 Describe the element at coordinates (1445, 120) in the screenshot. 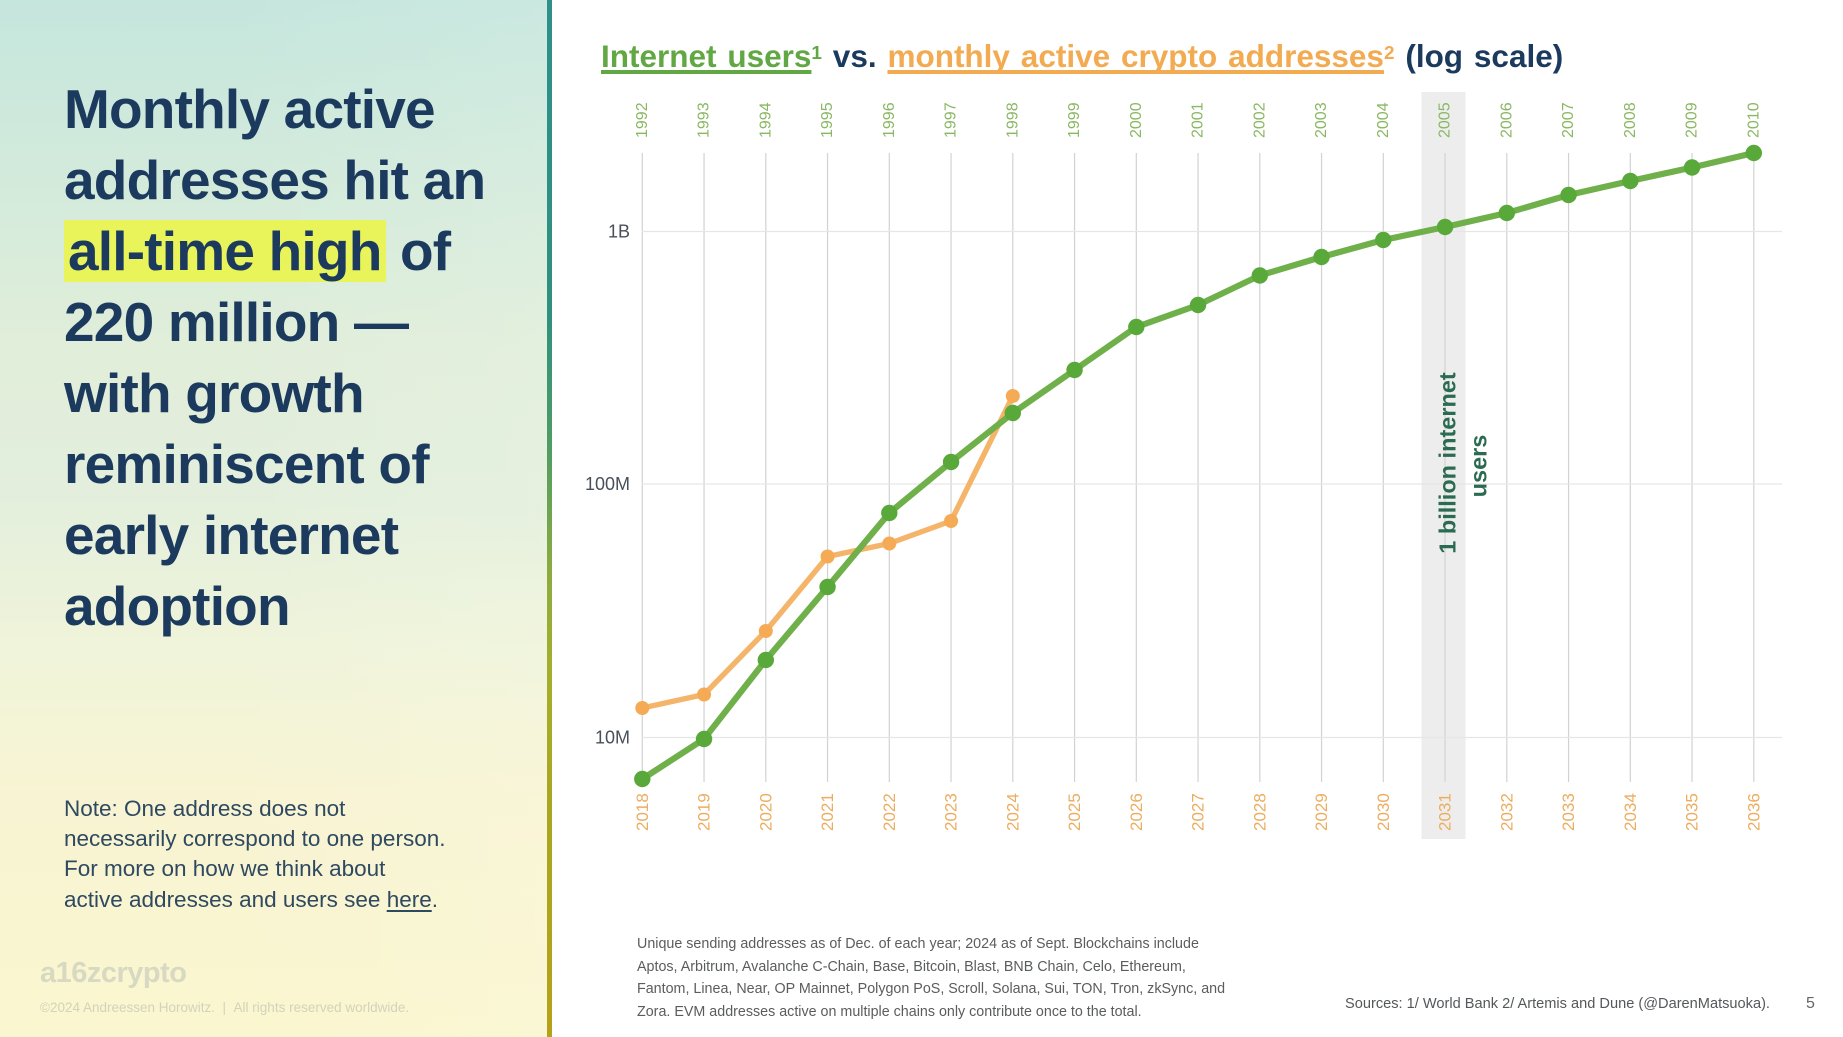

I see `svg-text: 2005` at that location.